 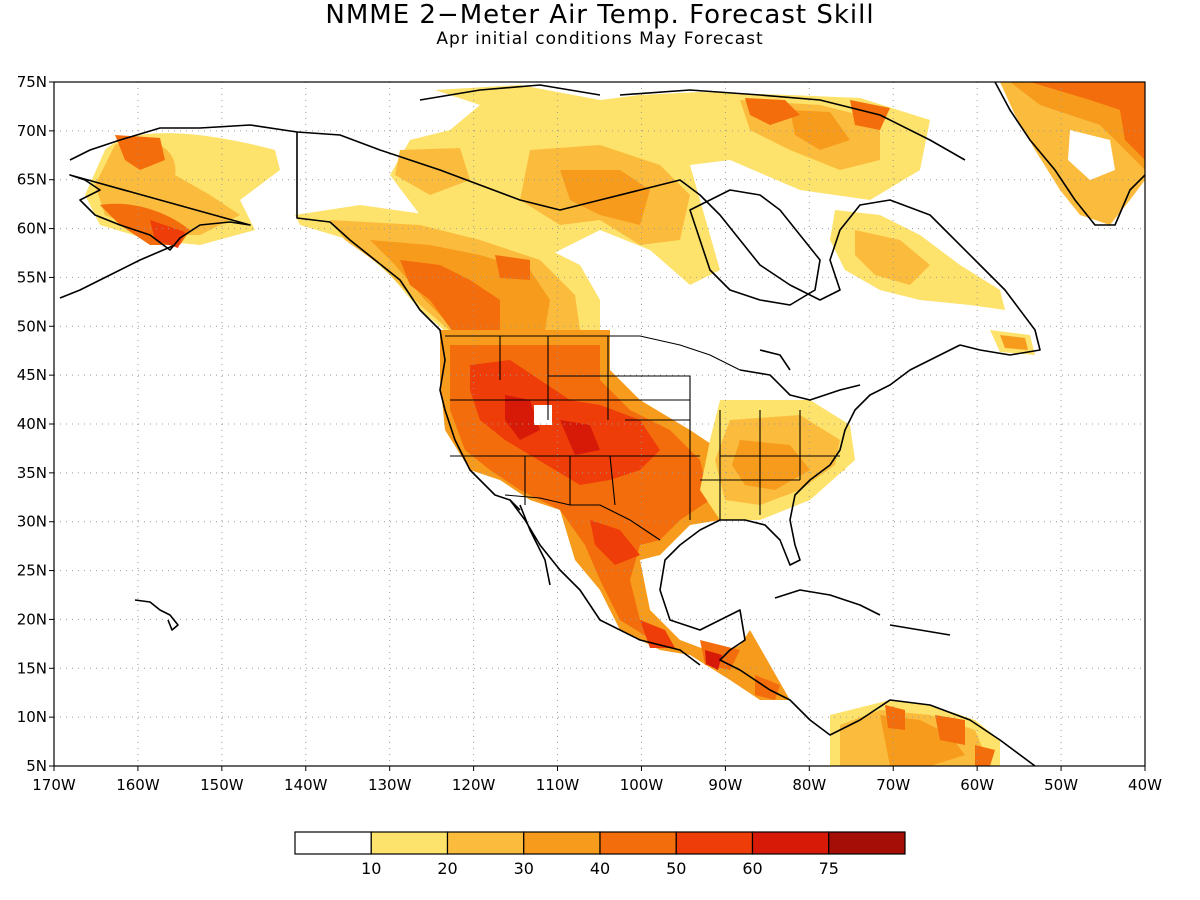 I want to click on colorbar-label: 50, so click(x=676, y=868).